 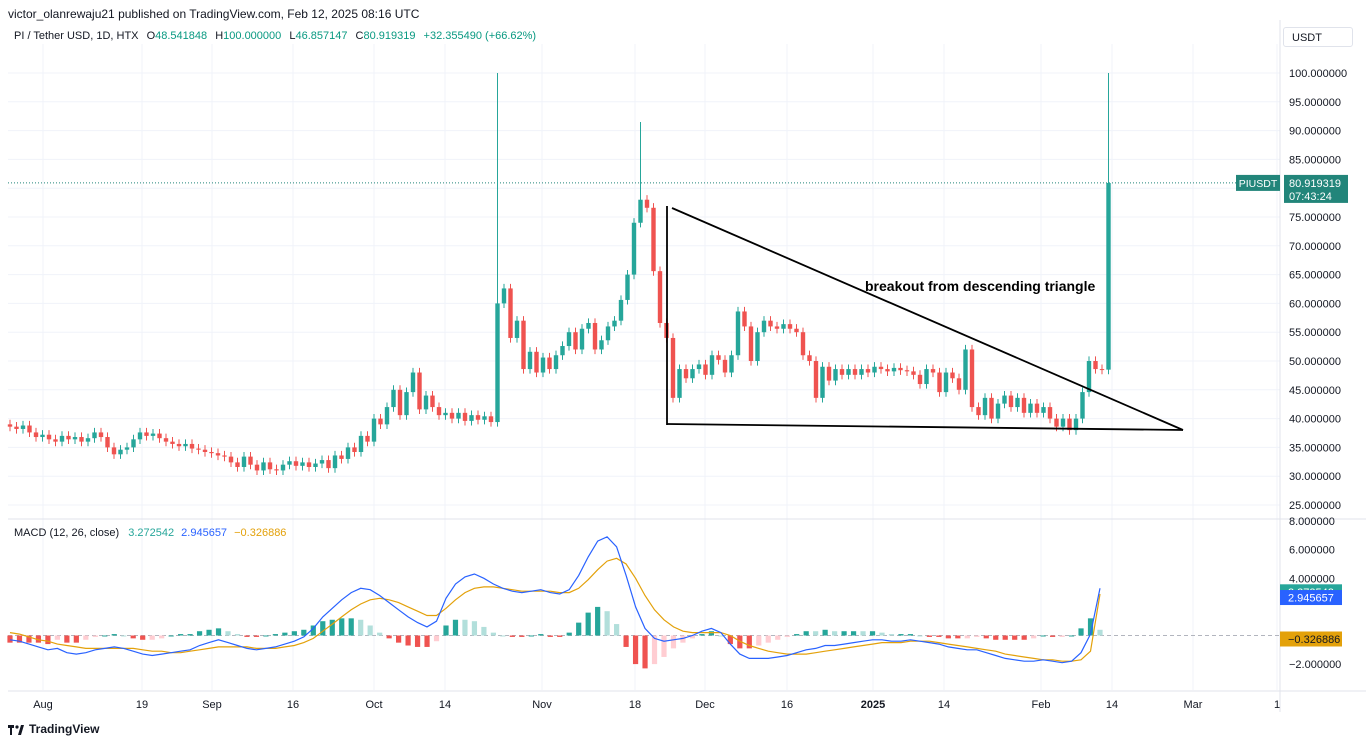 I want to click on macd-tick-label: 4.000000, so click(x=1312, y=579).